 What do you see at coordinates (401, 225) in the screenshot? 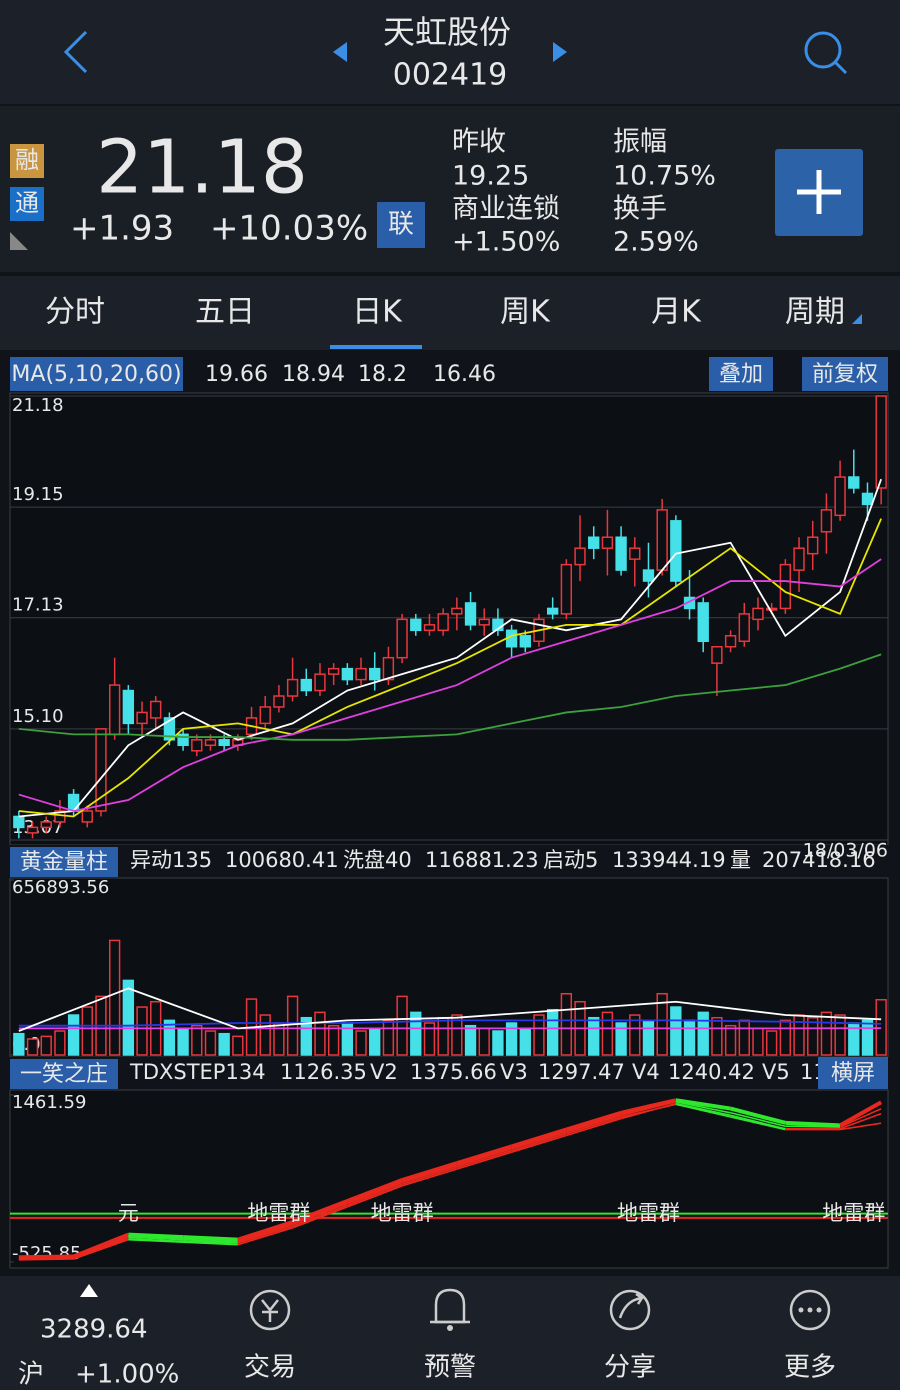
I see `link-button` at bounding box center [401, 225].